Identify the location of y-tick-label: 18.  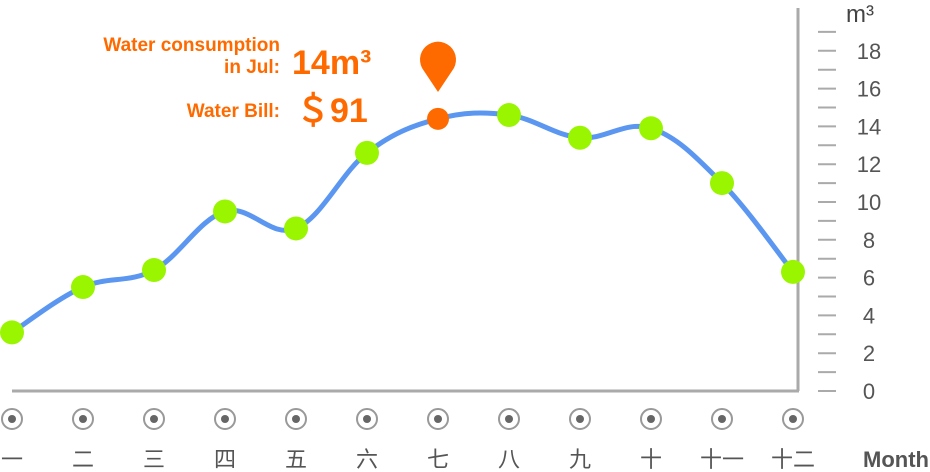
(869, 51).